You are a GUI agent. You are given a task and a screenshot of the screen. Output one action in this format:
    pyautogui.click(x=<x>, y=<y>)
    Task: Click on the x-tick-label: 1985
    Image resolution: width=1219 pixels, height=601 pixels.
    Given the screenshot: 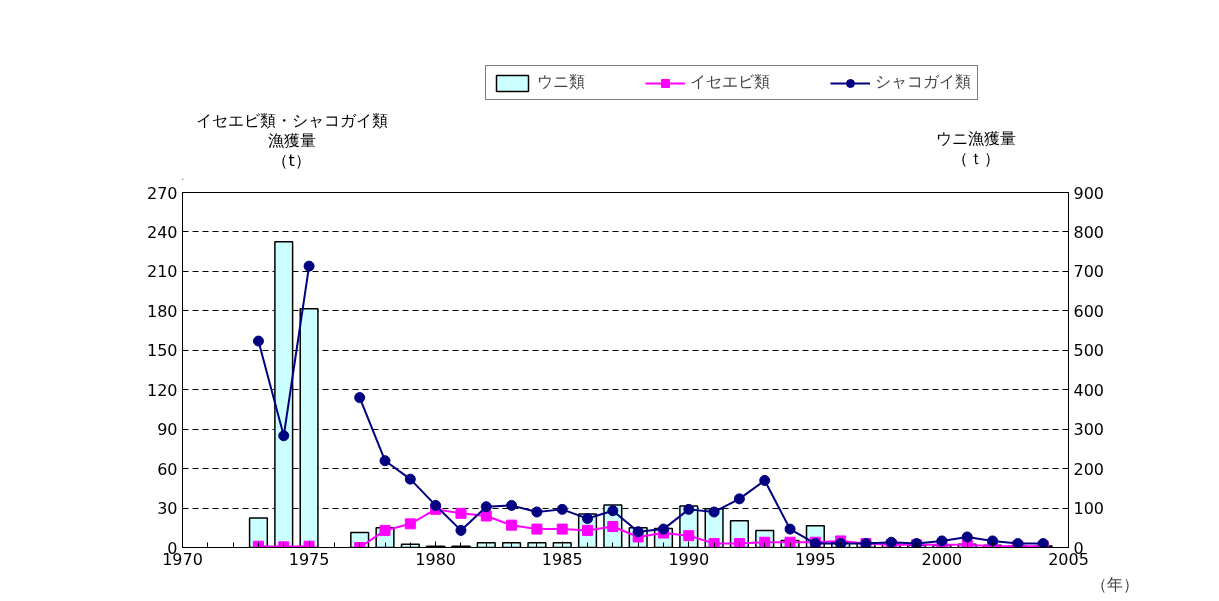 What is the action you would take?
    pyautogui.click(x=562, y=559)
    